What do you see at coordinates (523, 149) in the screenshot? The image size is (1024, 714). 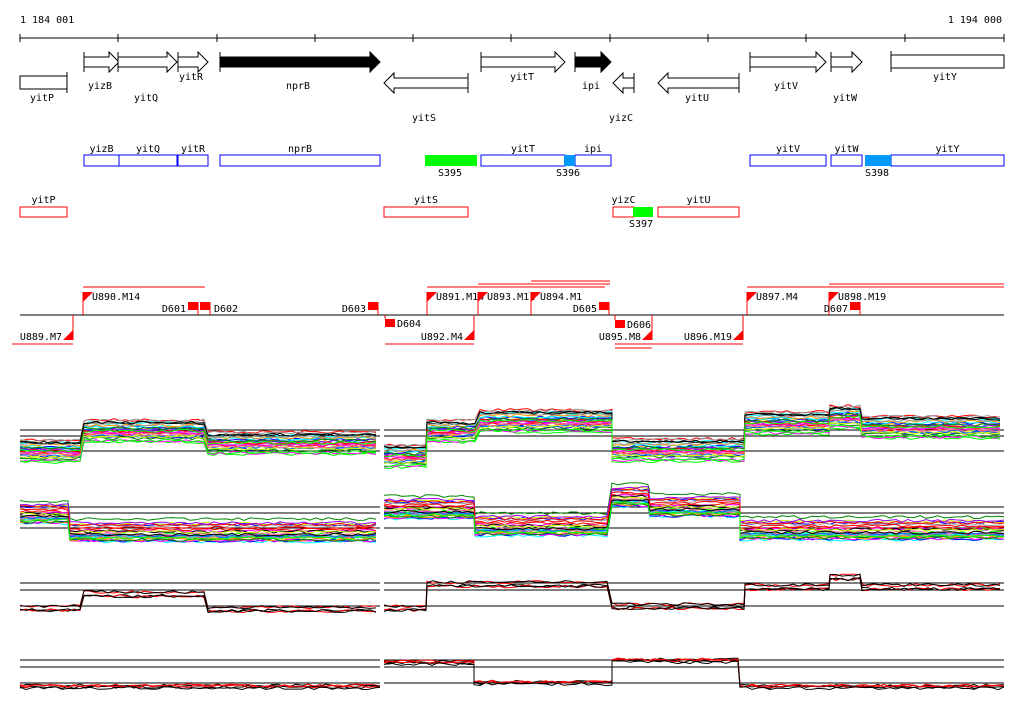 I see `forward-transcript-label: yitT` at bounding box center [523, 149].